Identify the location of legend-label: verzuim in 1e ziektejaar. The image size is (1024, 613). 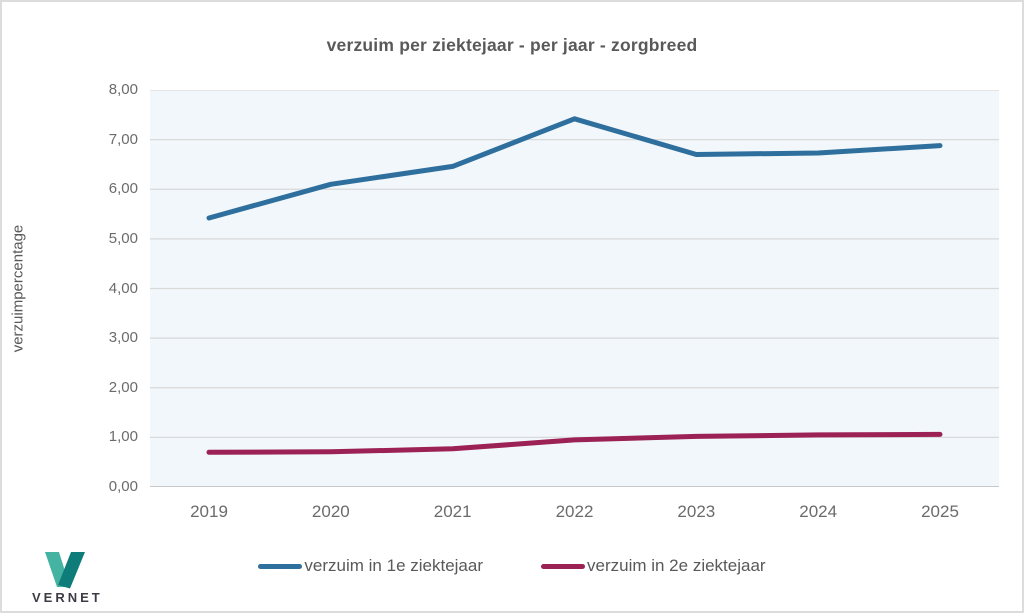
(393, 565).